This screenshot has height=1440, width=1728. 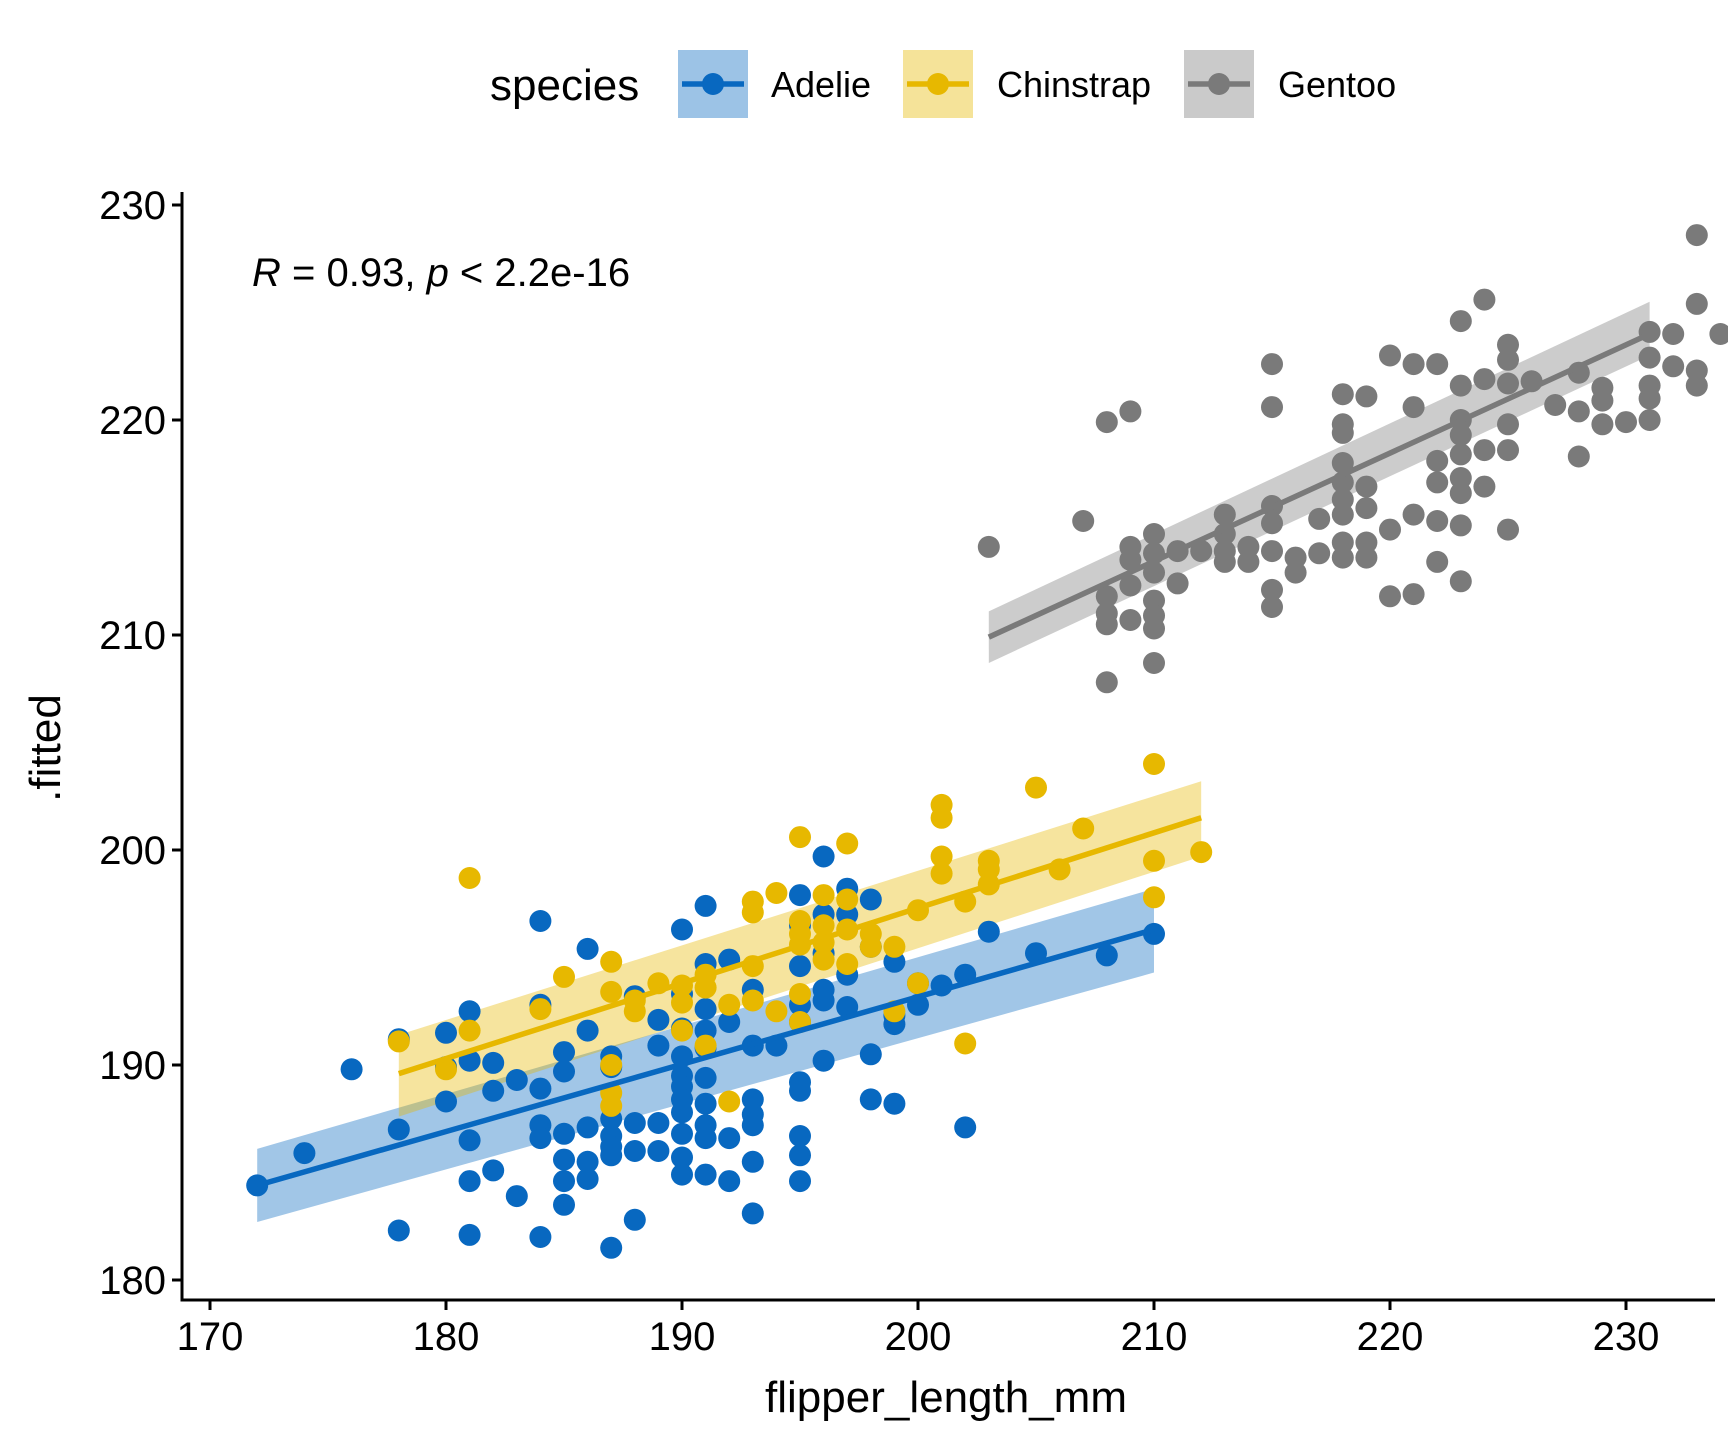 What do you see at coordinates (1219, 84) in the screenshot?
I see `legend-key-point` at bounding box center [1219, 84].